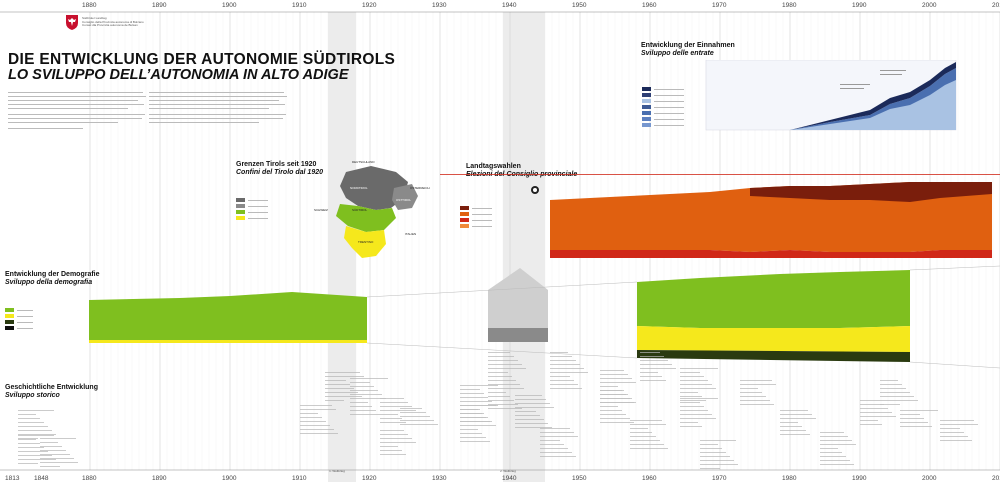  Describe the element at coordinates (159, 5) in the screenshot. I see `top-year-label: 1890` at that location.